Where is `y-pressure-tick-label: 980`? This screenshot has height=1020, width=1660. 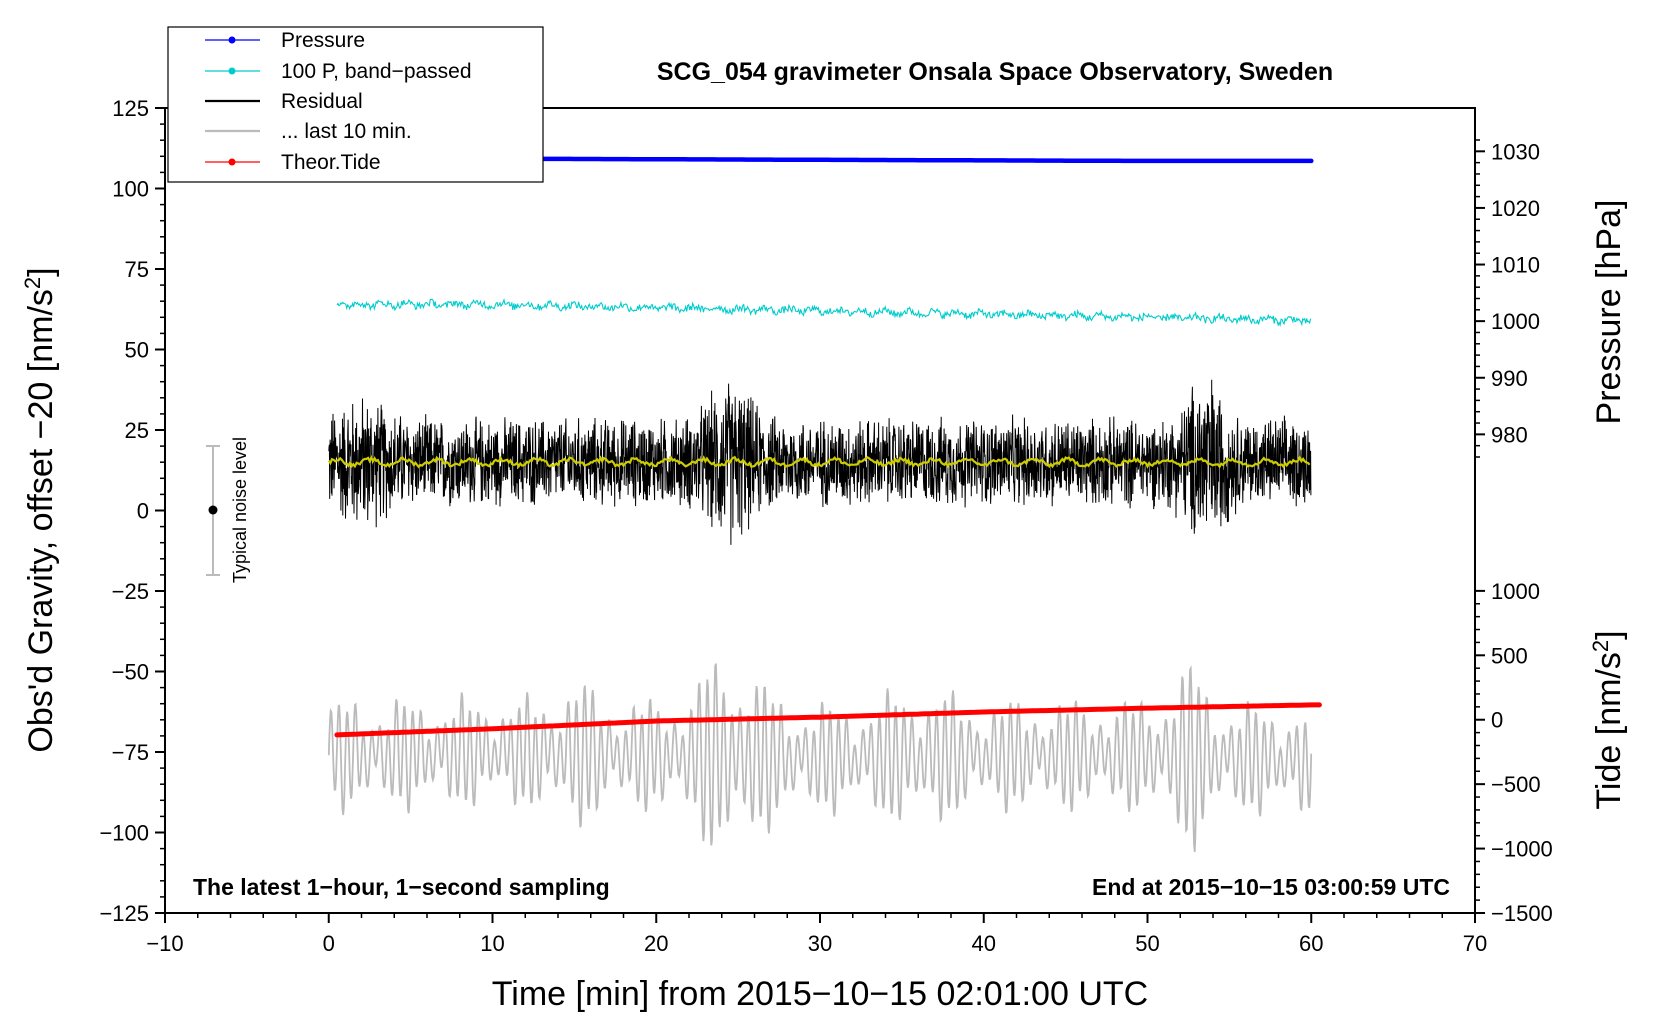 y-pressure-tick-label: 980 is located at coordinates (1509, 434).